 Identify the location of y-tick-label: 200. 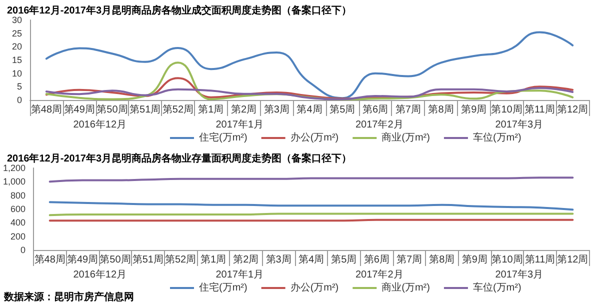
(18, 236).